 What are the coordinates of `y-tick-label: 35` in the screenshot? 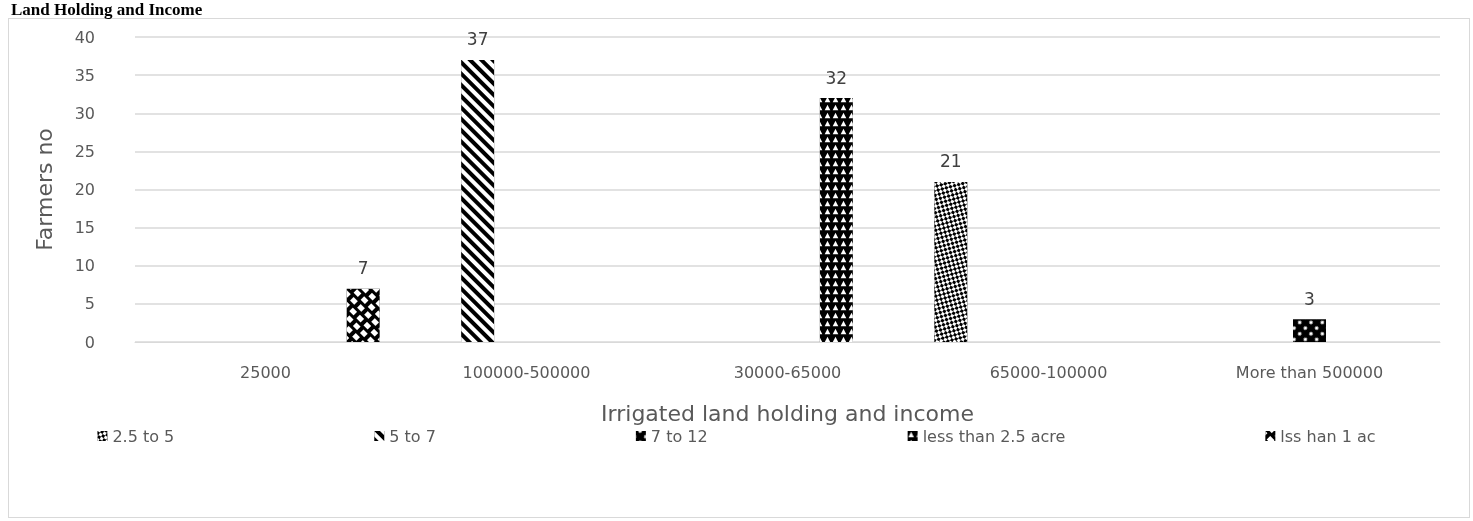 It's located at (84, 75).